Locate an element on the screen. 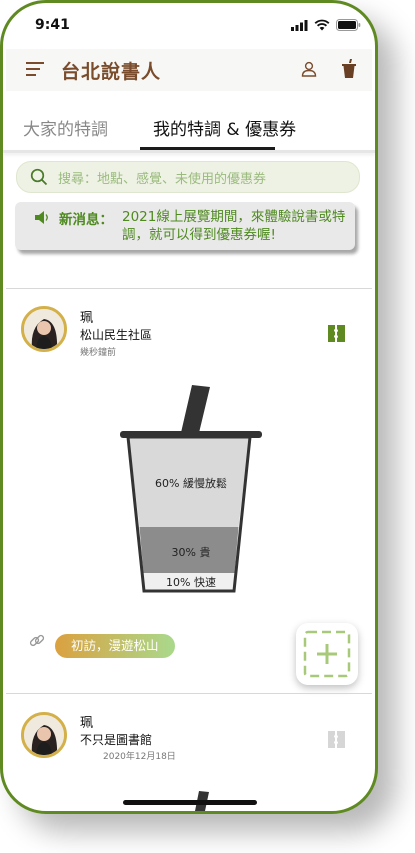  app-bar: 台北說書人 is located at coordinates (189, 70).